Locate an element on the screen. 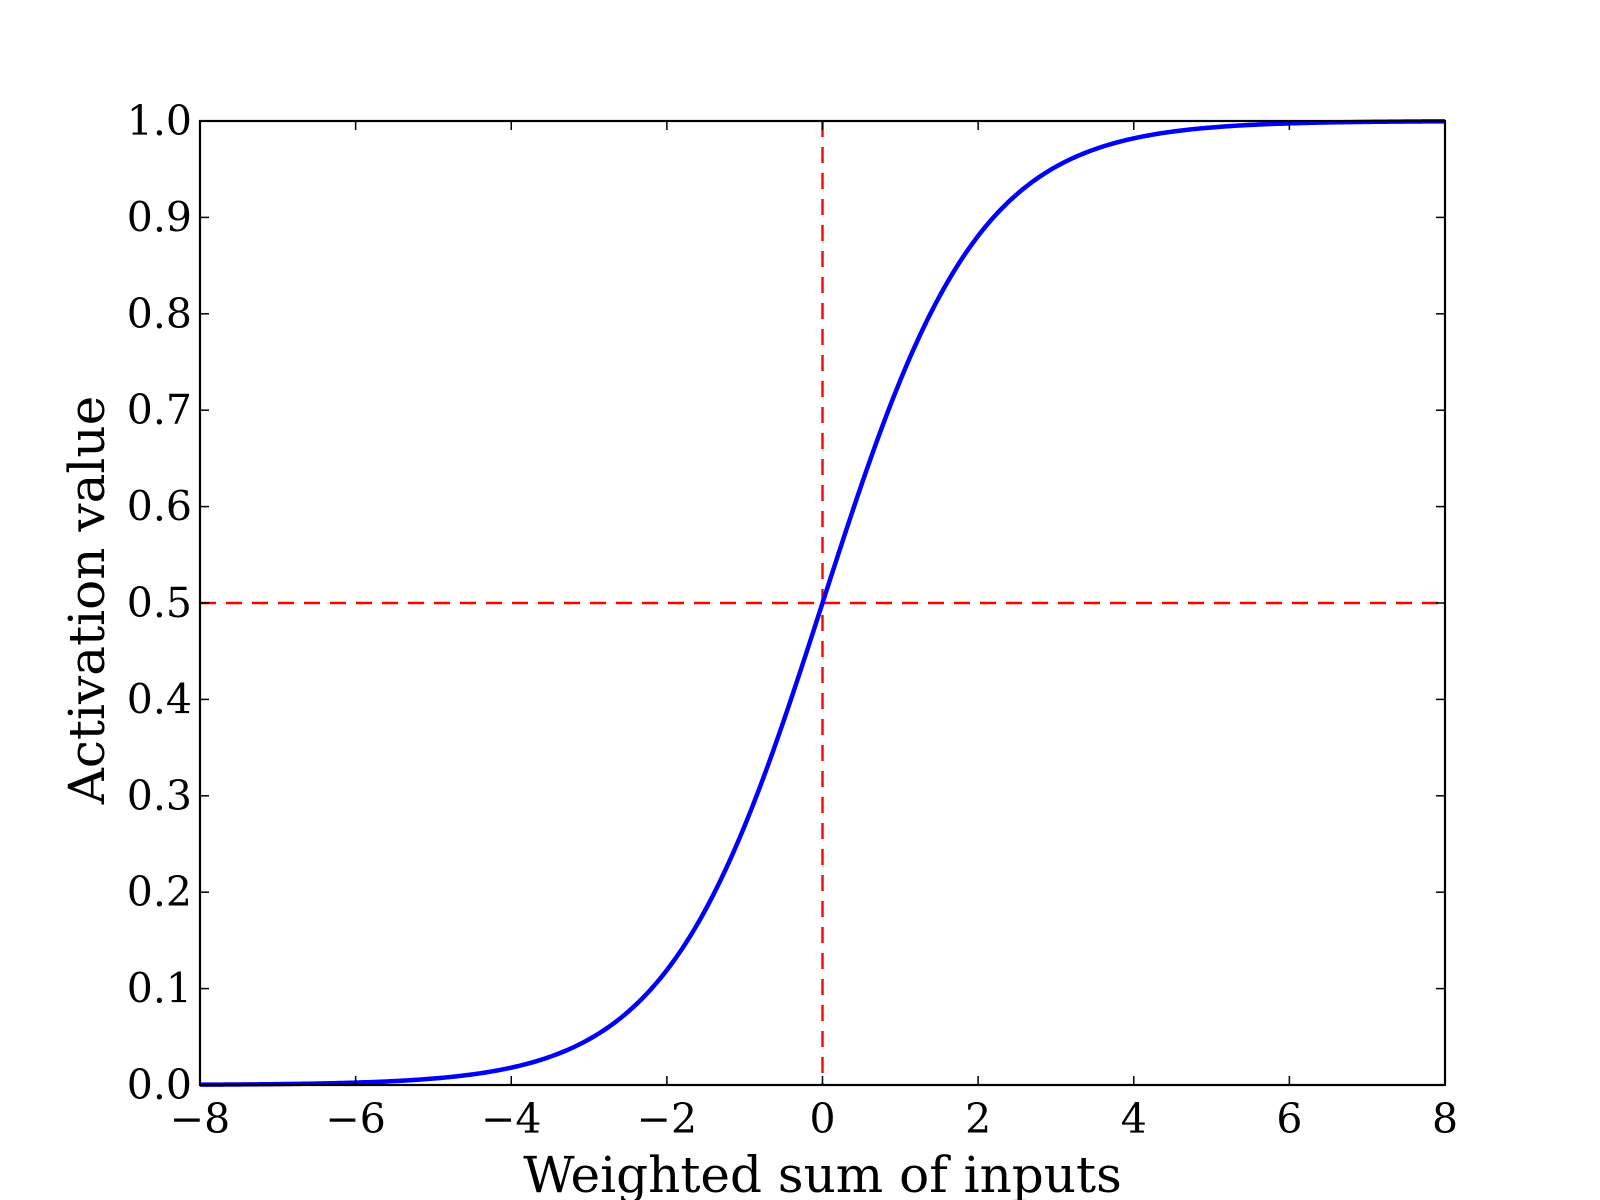 The width and height of the screenshot is (1600, 1200). x-tick-labels: −8 −6 −4 −2 0 2 4 6 8 is located at coordinates (814, 1119).